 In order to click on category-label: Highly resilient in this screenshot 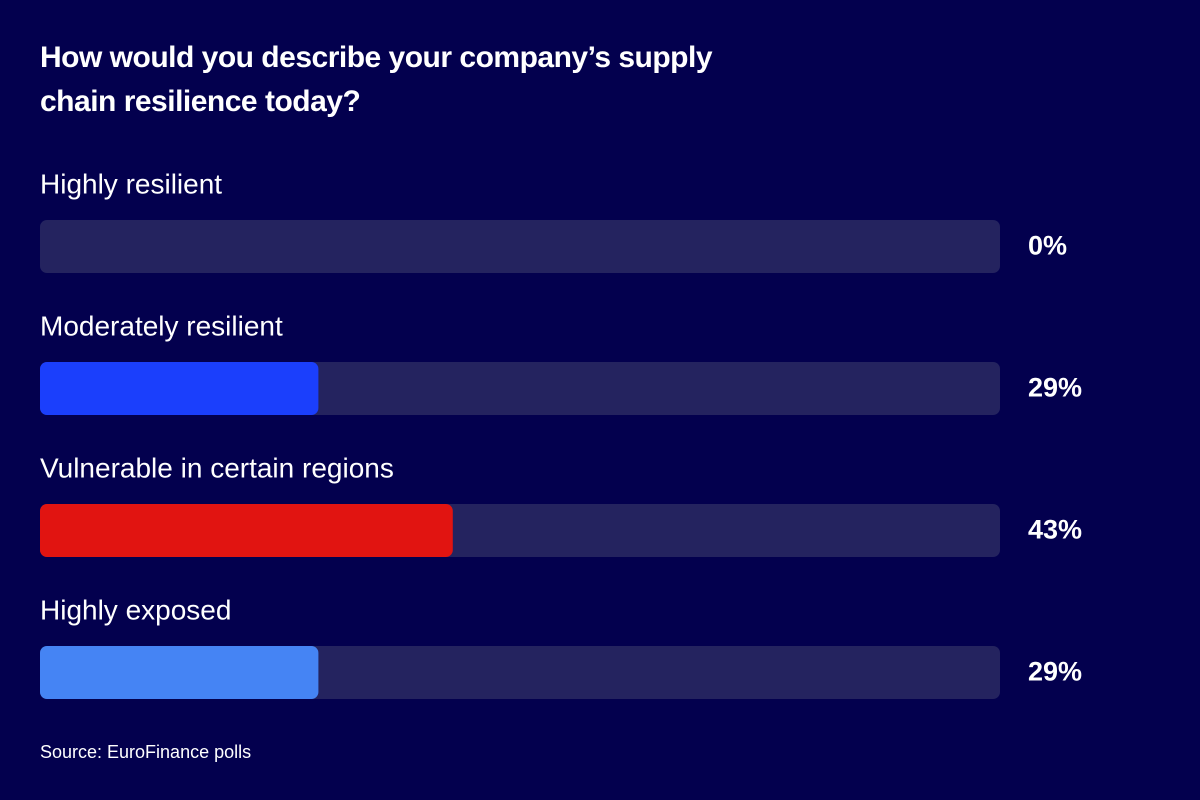, I will do `click(131, 183)`.